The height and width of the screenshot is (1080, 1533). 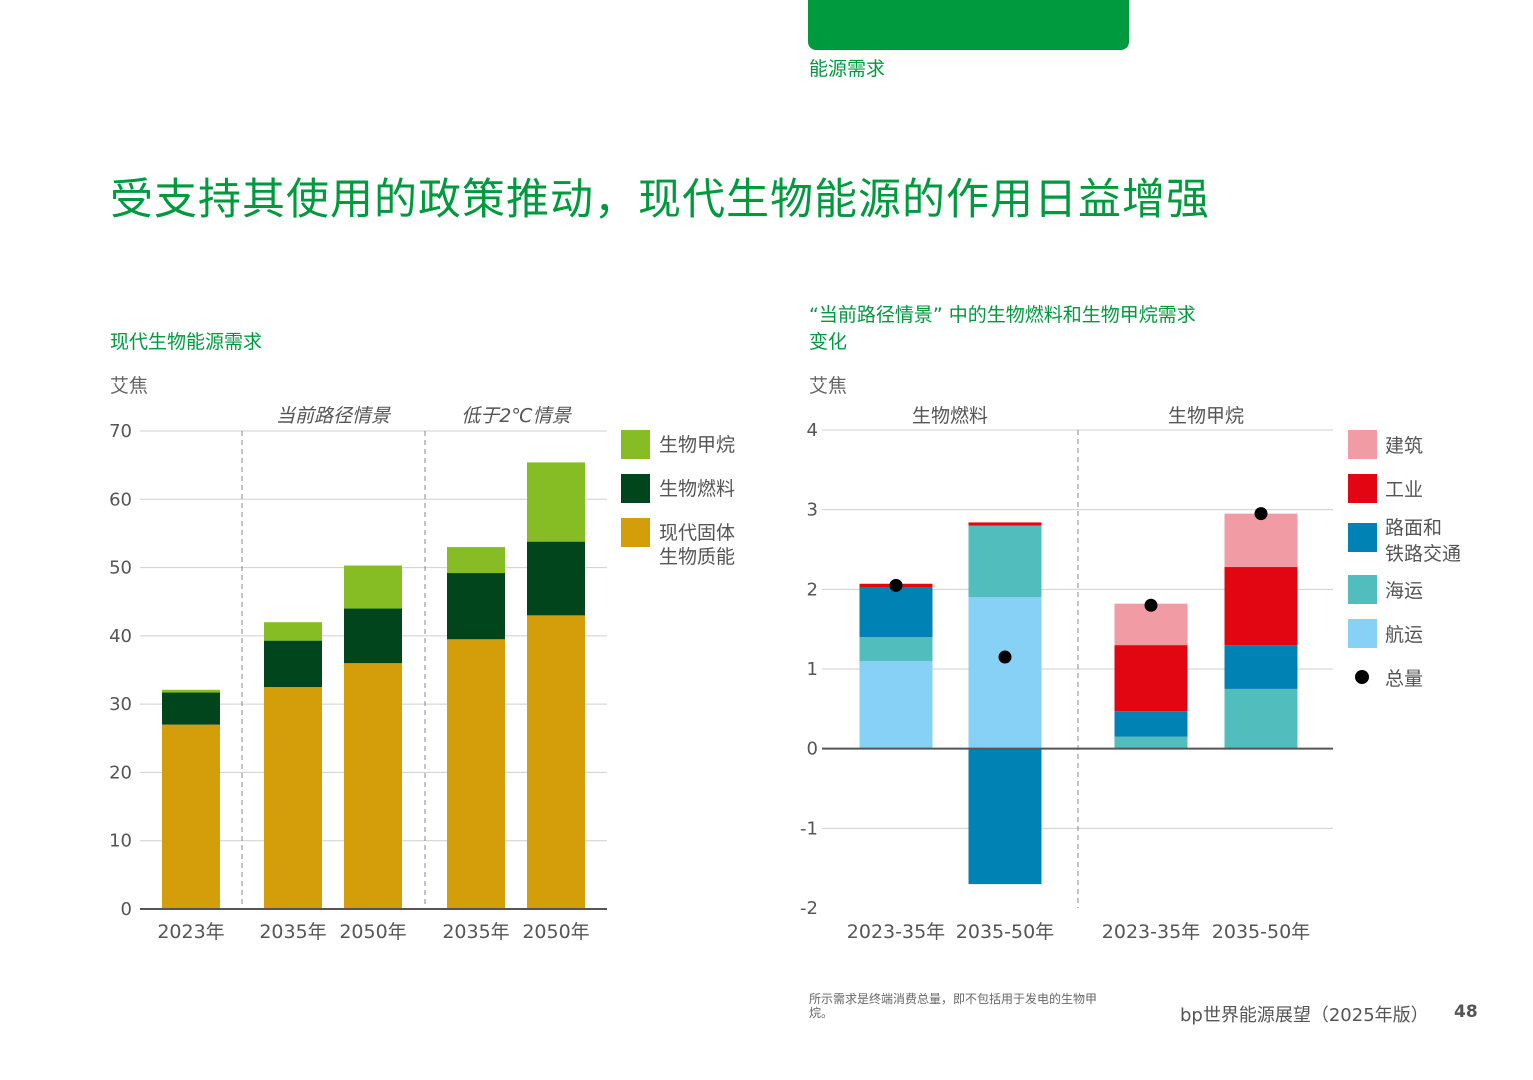 What do you see at coordinates (120, 636) in the screenshot?
I see `y-tick-label: 40` at bounding box center [120, 636].